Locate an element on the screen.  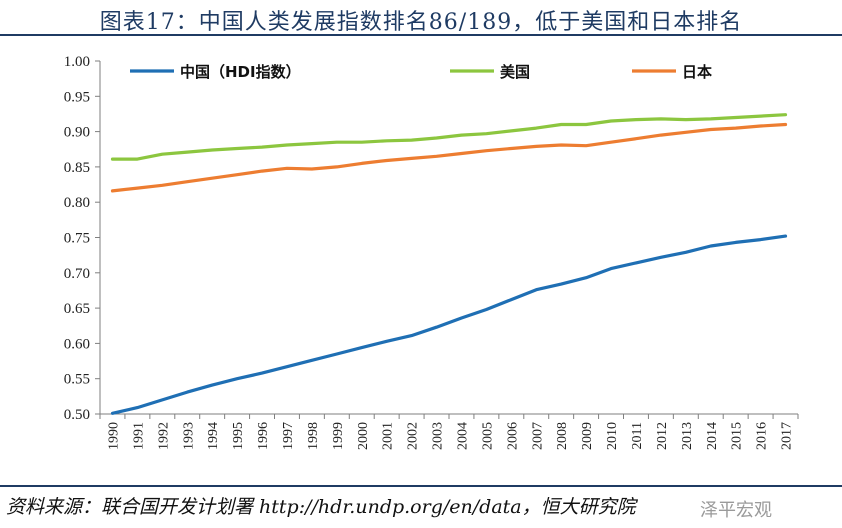
x-tick-label: 2002 is located at coordinates (413, 436).